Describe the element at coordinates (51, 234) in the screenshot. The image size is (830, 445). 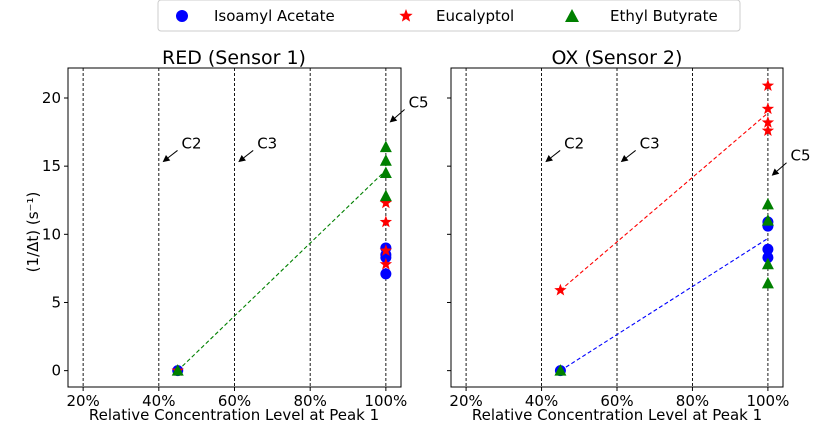
I see `y-tick-label: 10` at that location.